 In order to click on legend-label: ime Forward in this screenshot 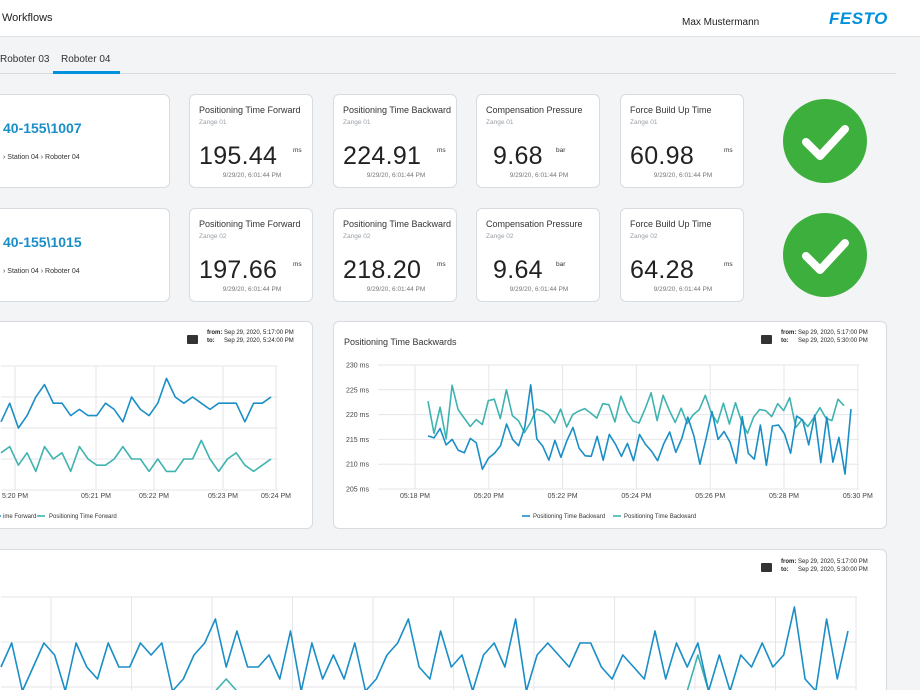, I will do `click(19, 517)`.